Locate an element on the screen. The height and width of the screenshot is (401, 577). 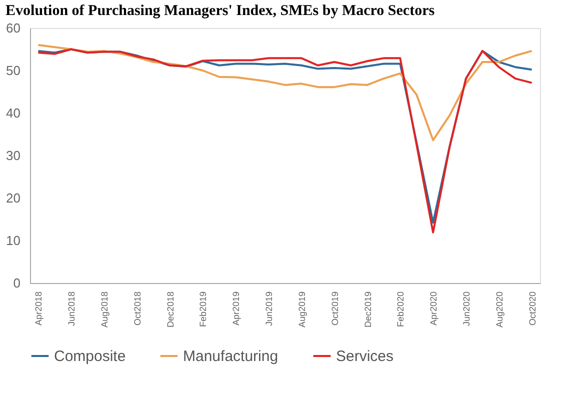
x-tick-label: Aug2018 is located at coordinates (105, 310).